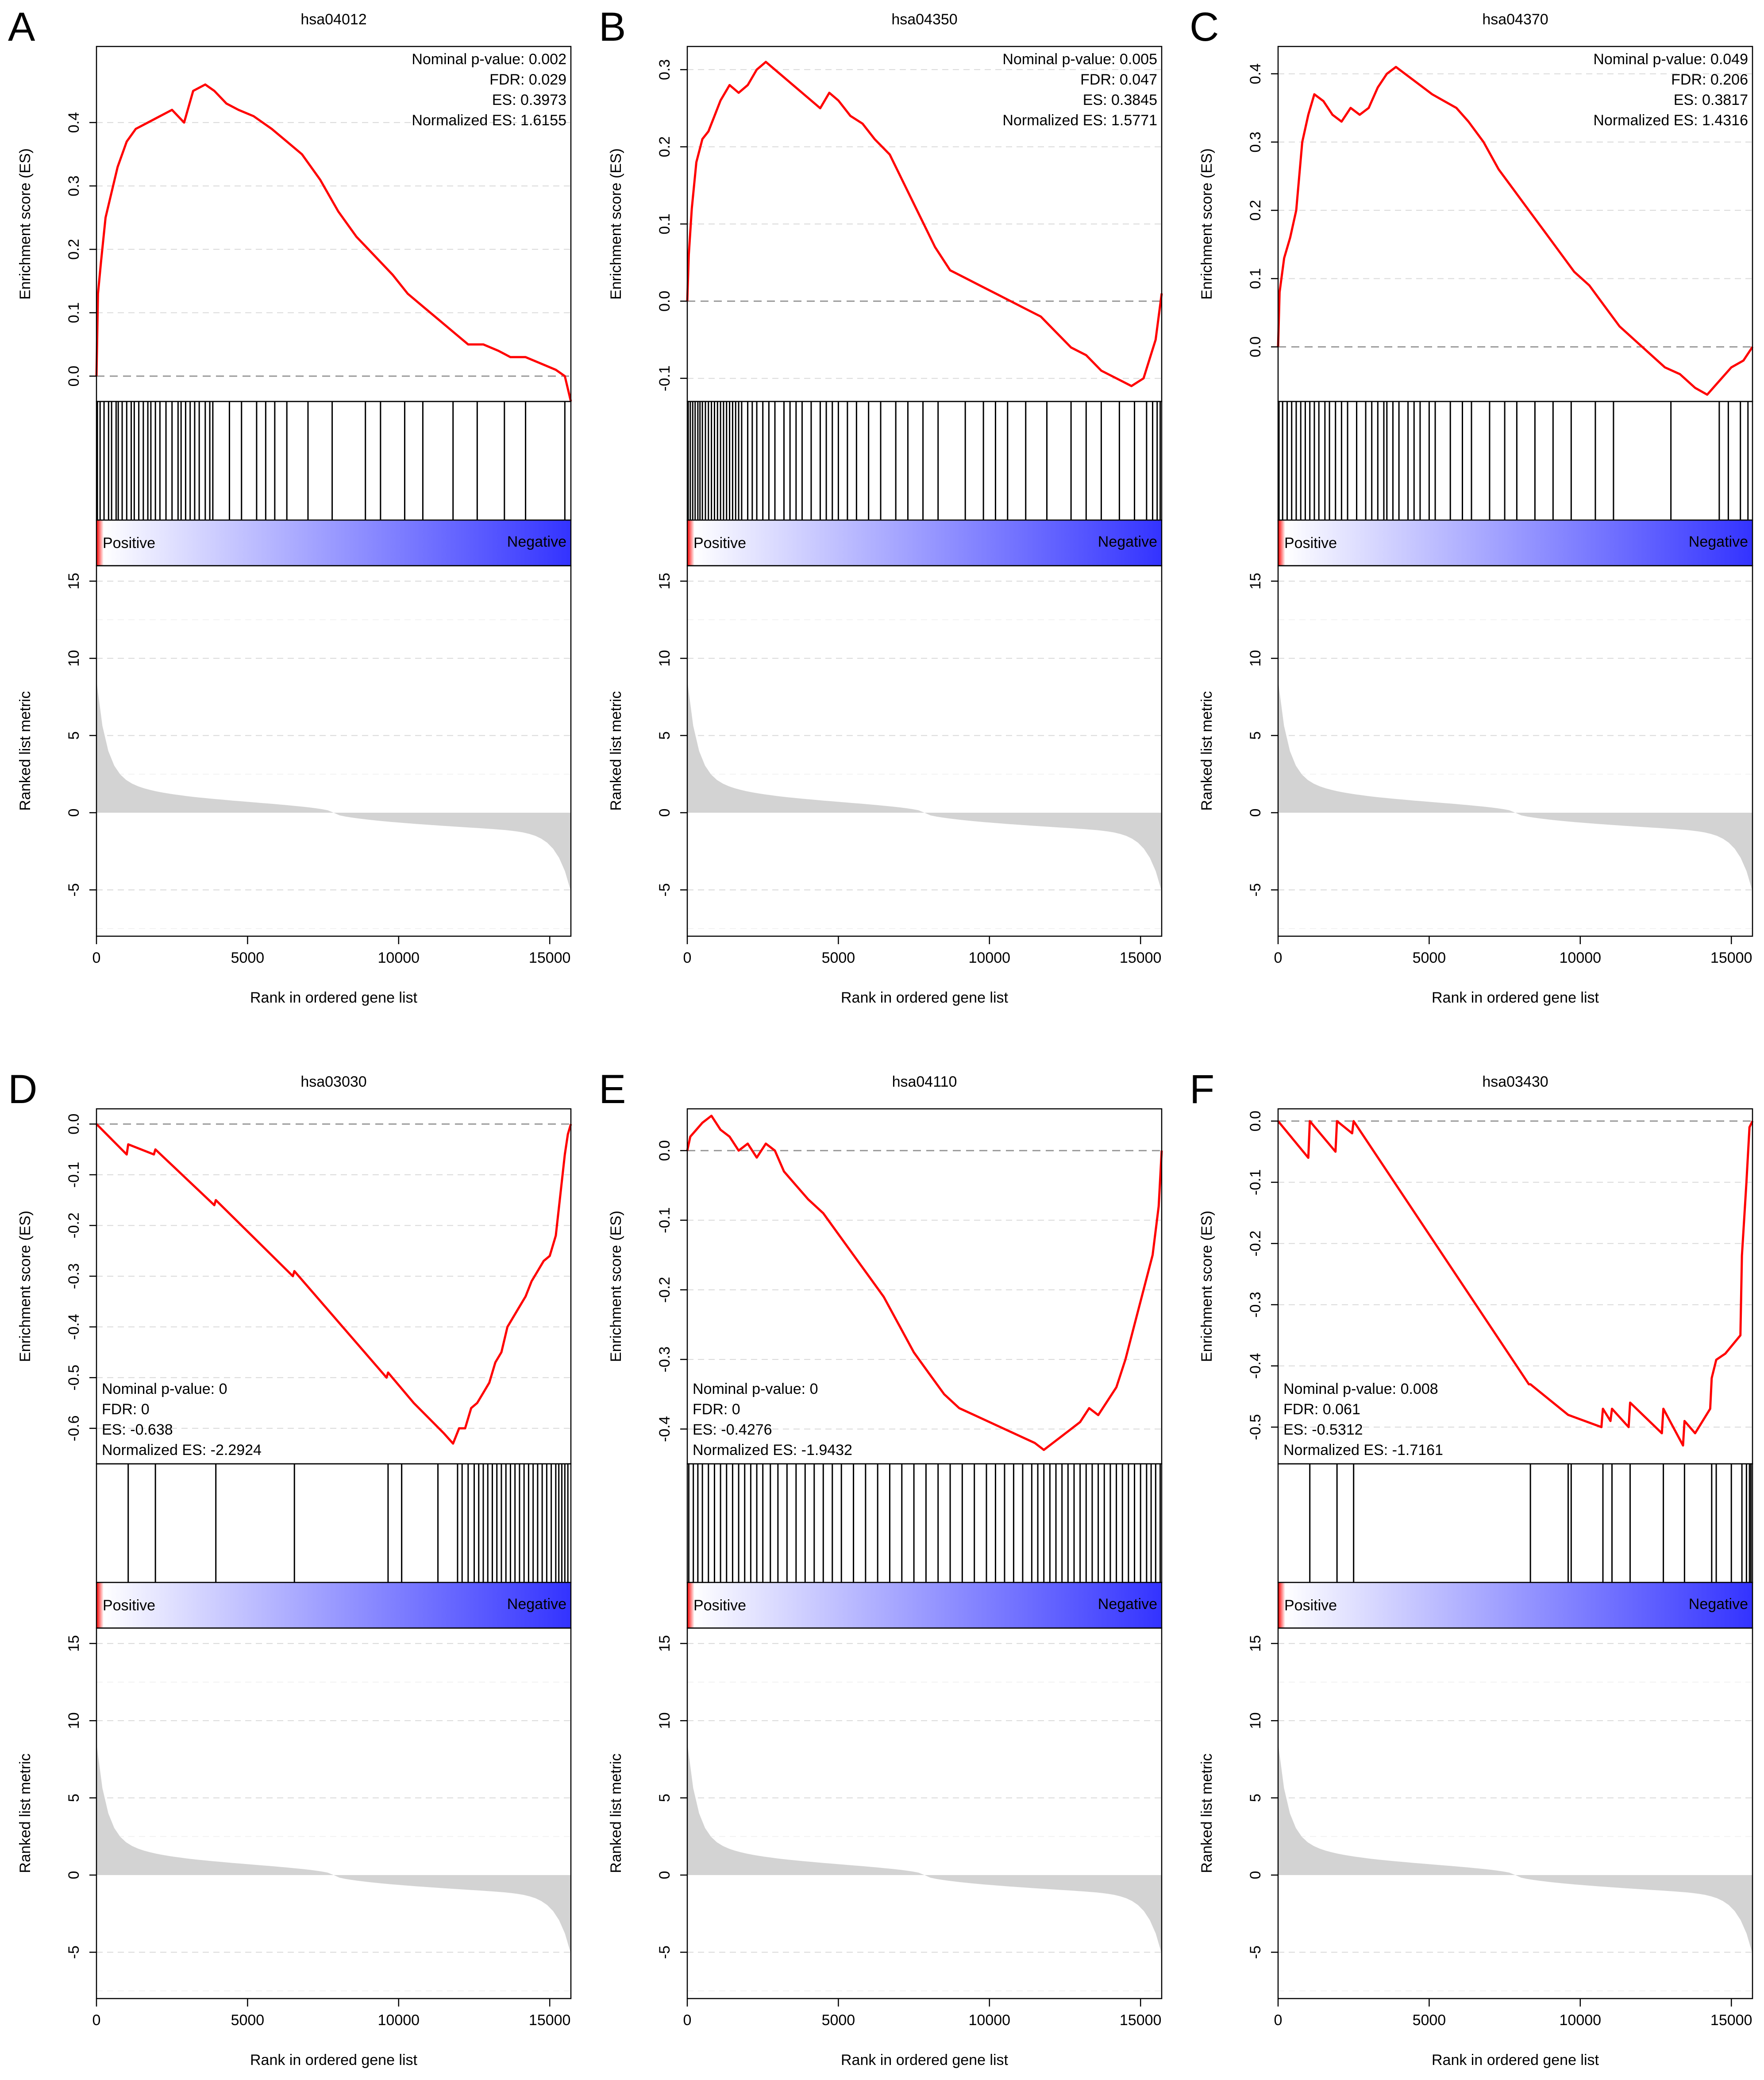  Describe the element at coordinates (756, 1389) in the screenshot. I see `stat-line: Nominal p-value: 0` at that location.